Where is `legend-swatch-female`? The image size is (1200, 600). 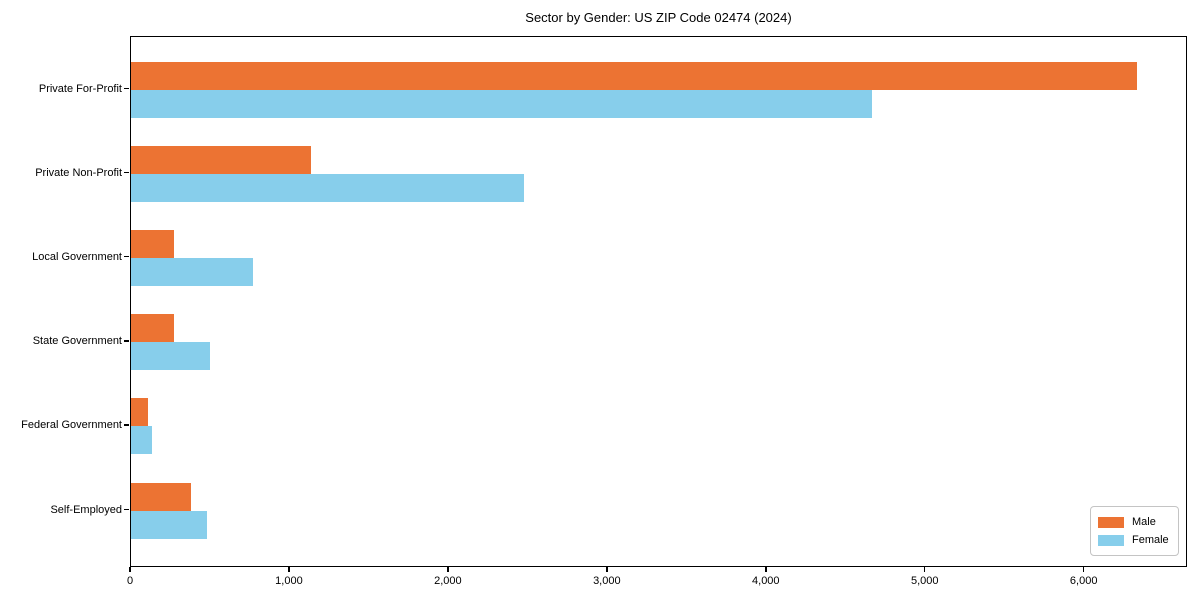
legend-swatch-female is located at coordinates (1111, 540).